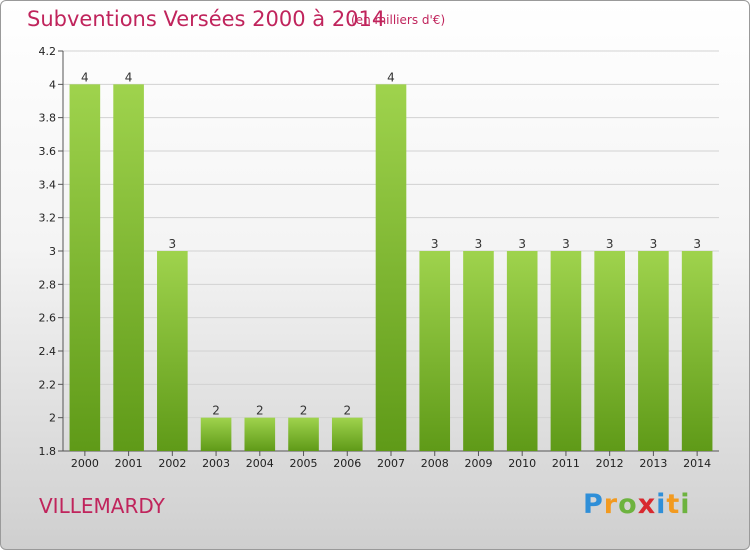  What do you see at coordinates (610, 463) in the screenshot?
I see `x-tick-label: 2012` at bounding box center [610, 463].